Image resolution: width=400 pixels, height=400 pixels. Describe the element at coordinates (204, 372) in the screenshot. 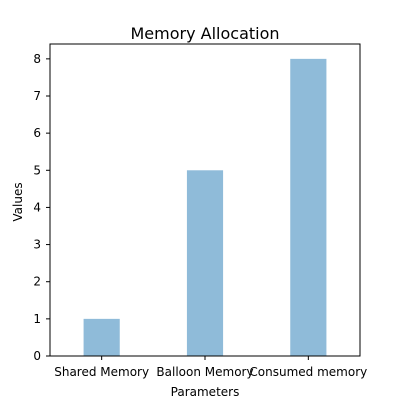

I see `x-tick-label: Balloon Memory` at that location.